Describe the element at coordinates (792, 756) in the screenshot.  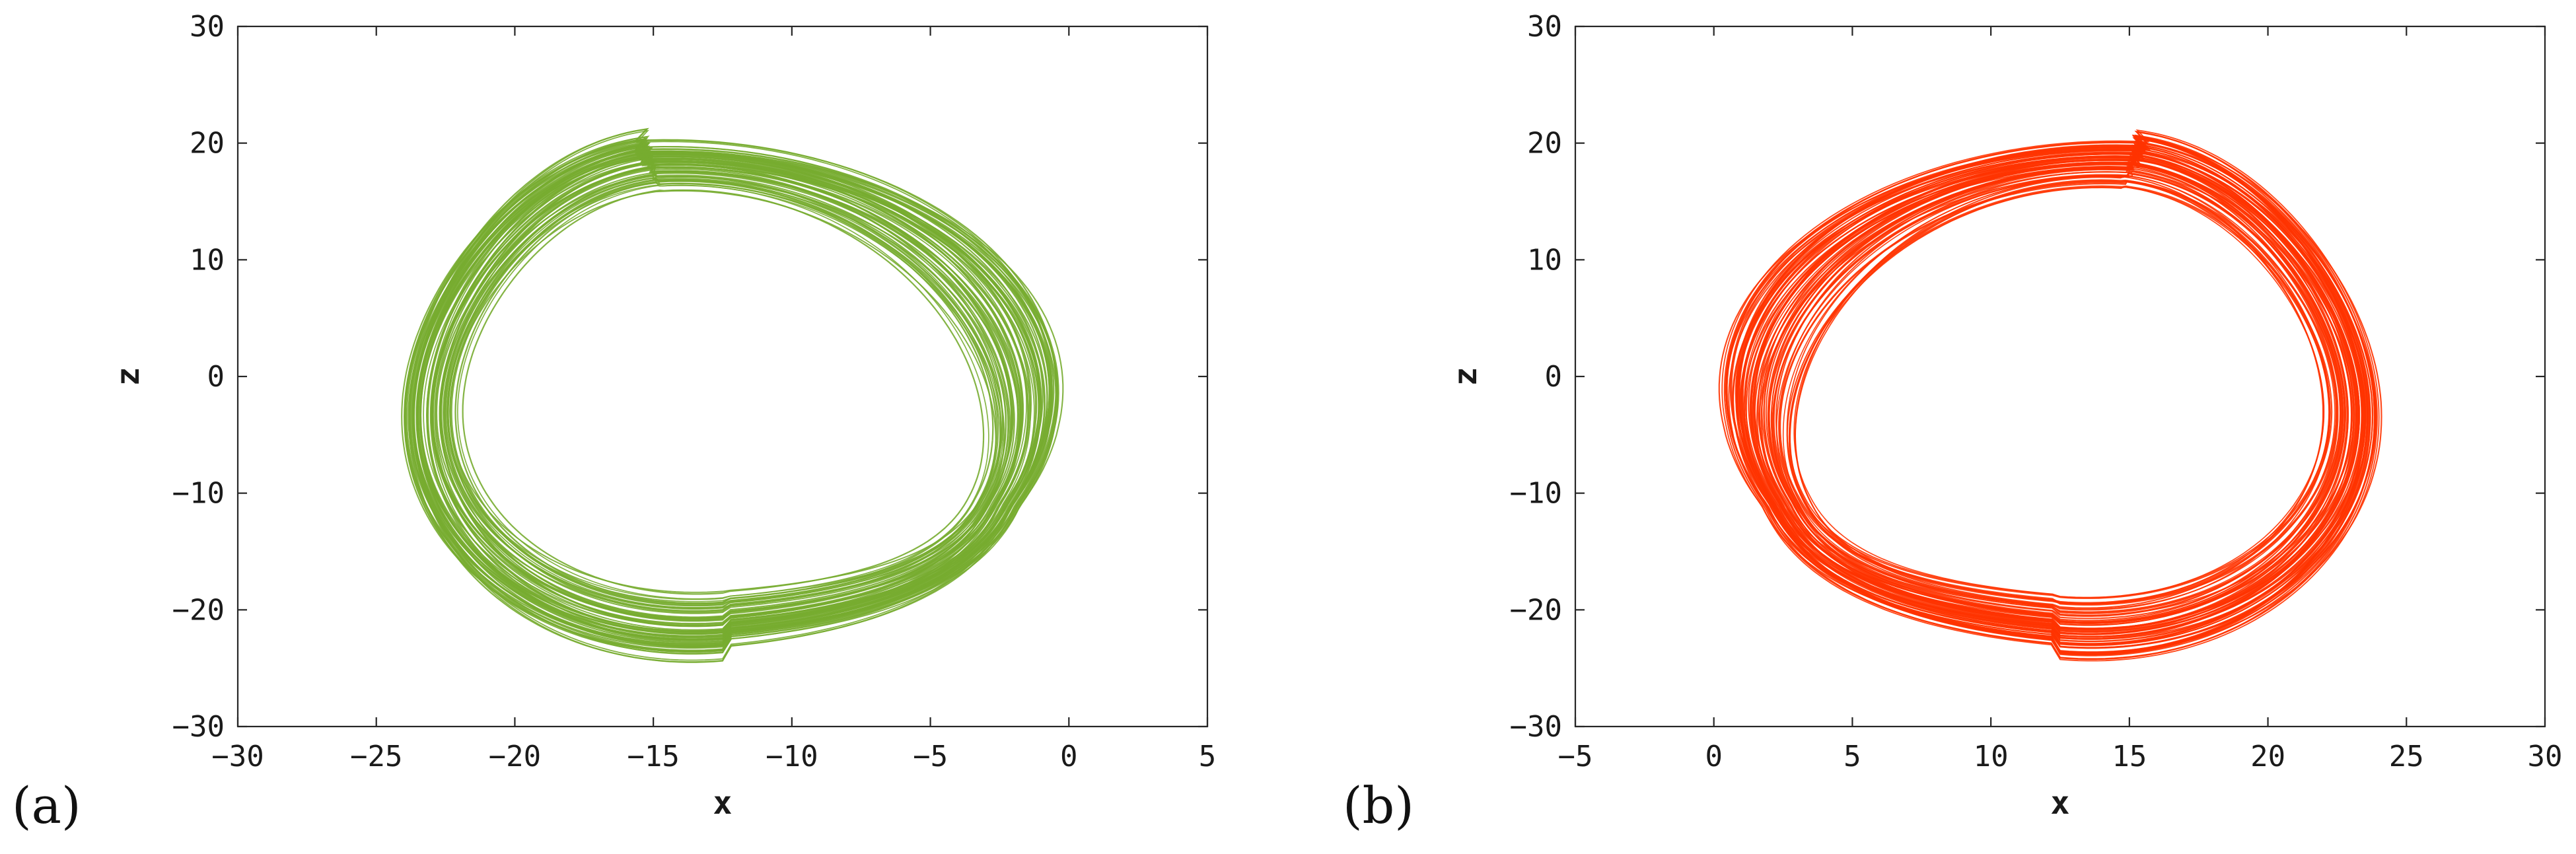
I see `x-tick-label: −10` at that location.